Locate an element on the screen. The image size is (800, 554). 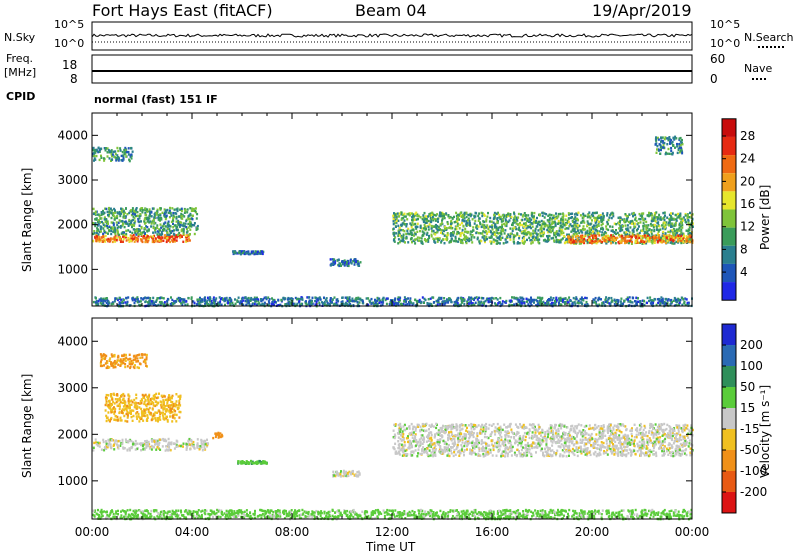
power-colorbar-segment is located at coordinates (729, 127).